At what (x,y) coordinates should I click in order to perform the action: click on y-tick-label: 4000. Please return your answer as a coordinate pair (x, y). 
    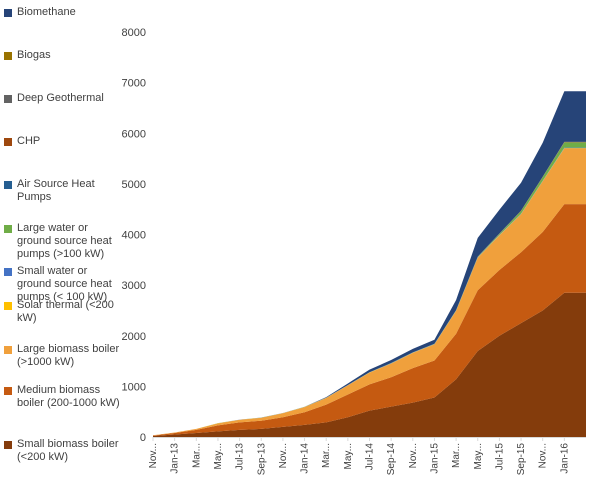
    Looking at the image, I should click on (134, 236).